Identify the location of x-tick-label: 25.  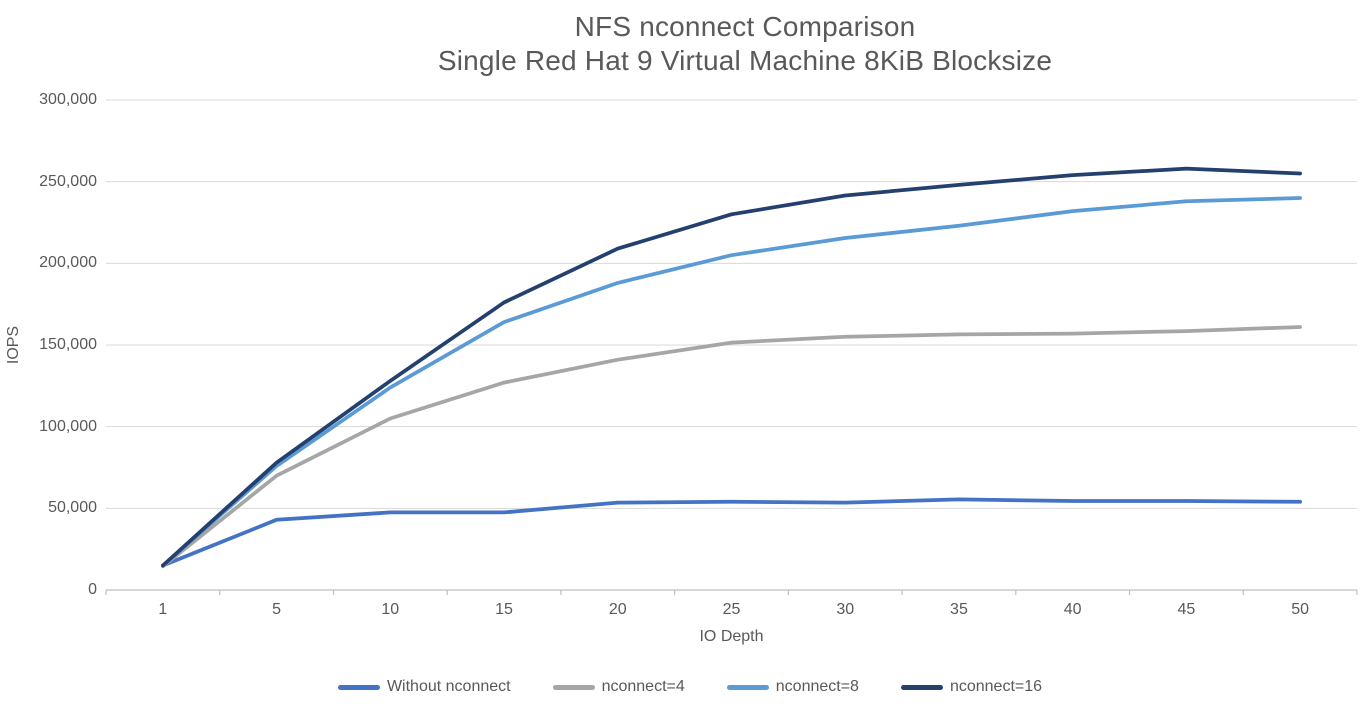
(731, 609).